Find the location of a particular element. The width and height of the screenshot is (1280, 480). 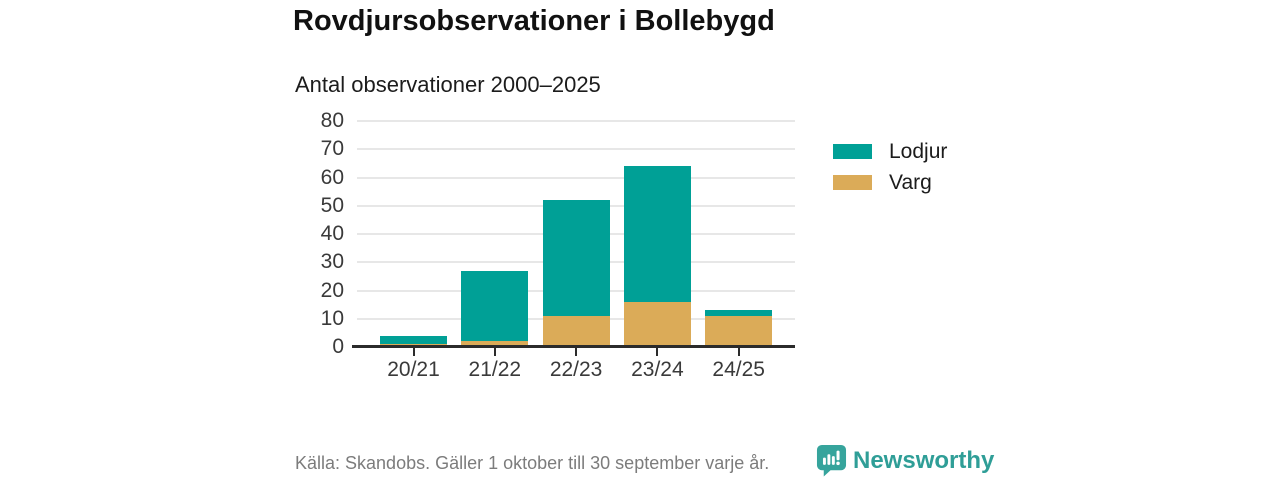

y-axis-tick-label: 30 is located at coordinates (332, 262).